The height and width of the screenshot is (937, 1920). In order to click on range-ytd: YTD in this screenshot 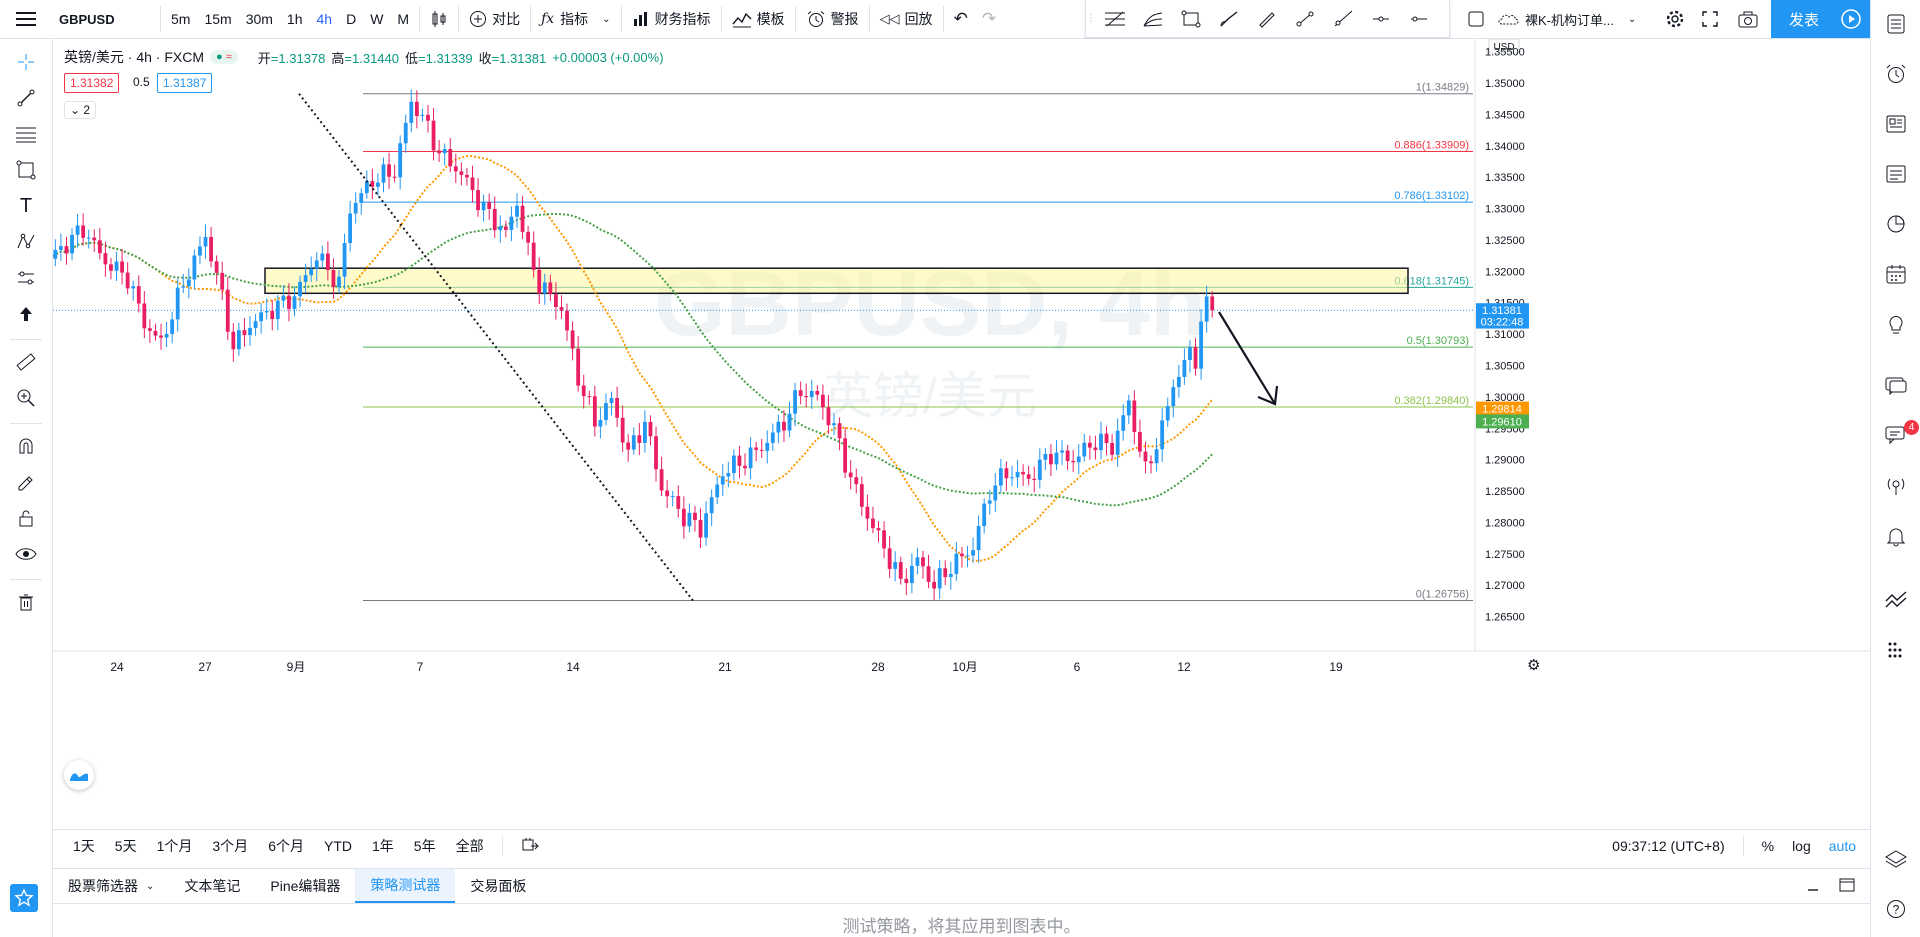, I will do `click(337, 846)`.